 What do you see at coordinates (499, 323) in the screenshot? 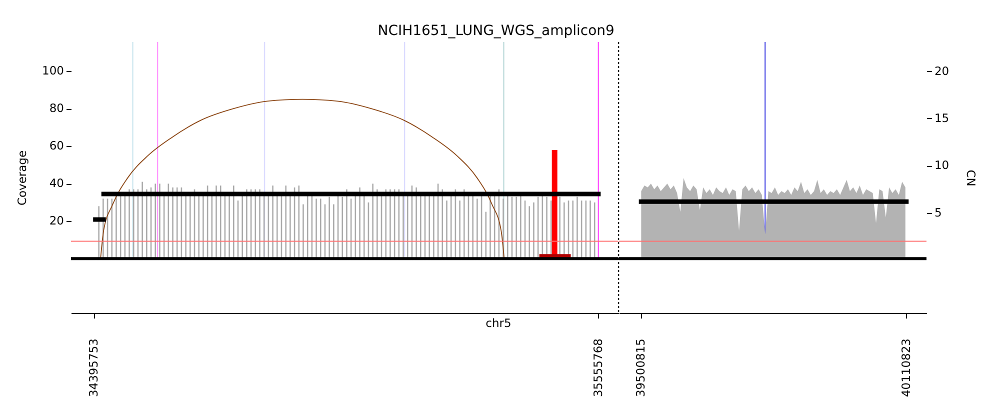
I see `x-axis-title: chr5` at bounding box center [499, 323].